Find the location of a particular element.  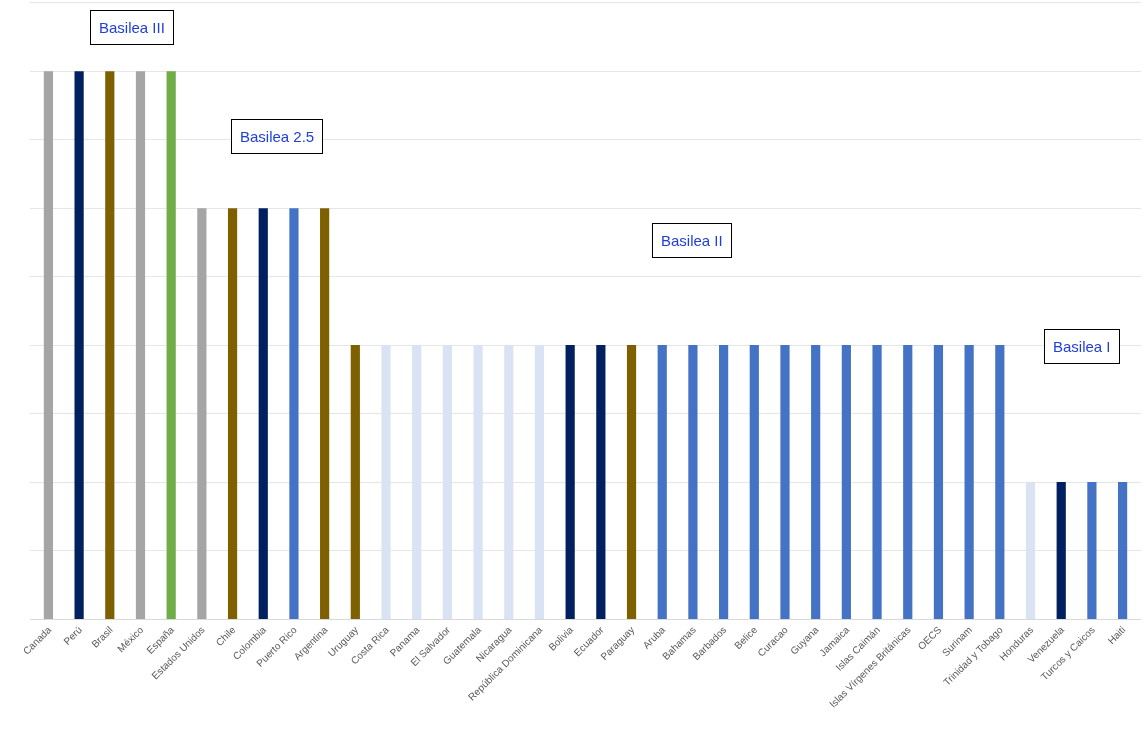

annotation: Basilea II is located at coordinates (692, 240).